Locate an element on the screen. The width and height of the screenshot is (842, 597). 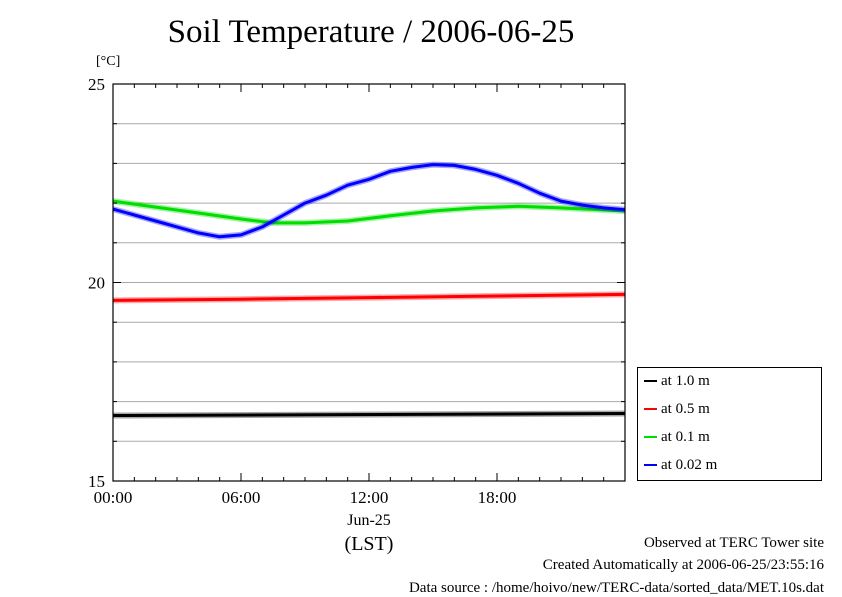
footer-observed: Observed at TERC Tower site is located at coordinates (733, 543).